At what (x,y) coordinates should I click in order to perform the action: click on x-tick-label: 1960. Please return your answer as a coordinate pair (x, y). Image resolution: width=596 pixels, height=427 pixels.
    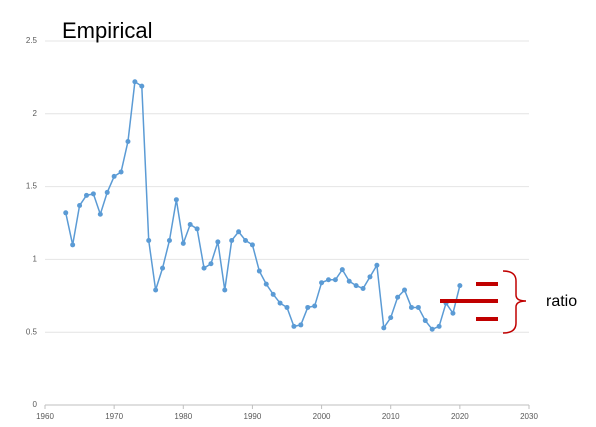
    Looking at the image, I should click on (45, 416).